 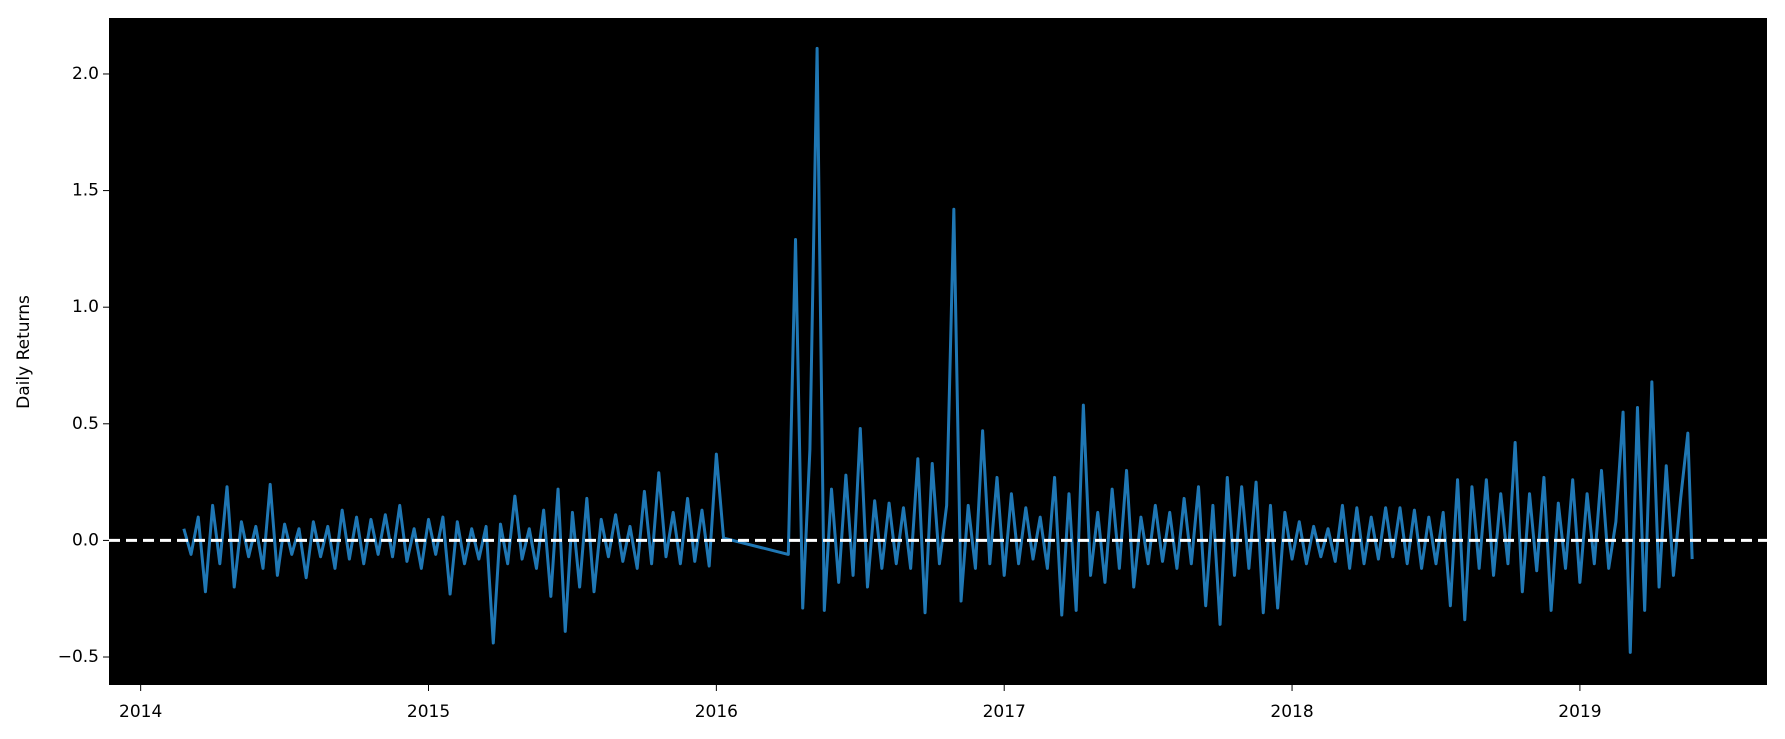 What do you see at coordinates (1291, 712) in the screenshot?
I see `x-tick-label: 2018` at bounding box center [1291, 712].